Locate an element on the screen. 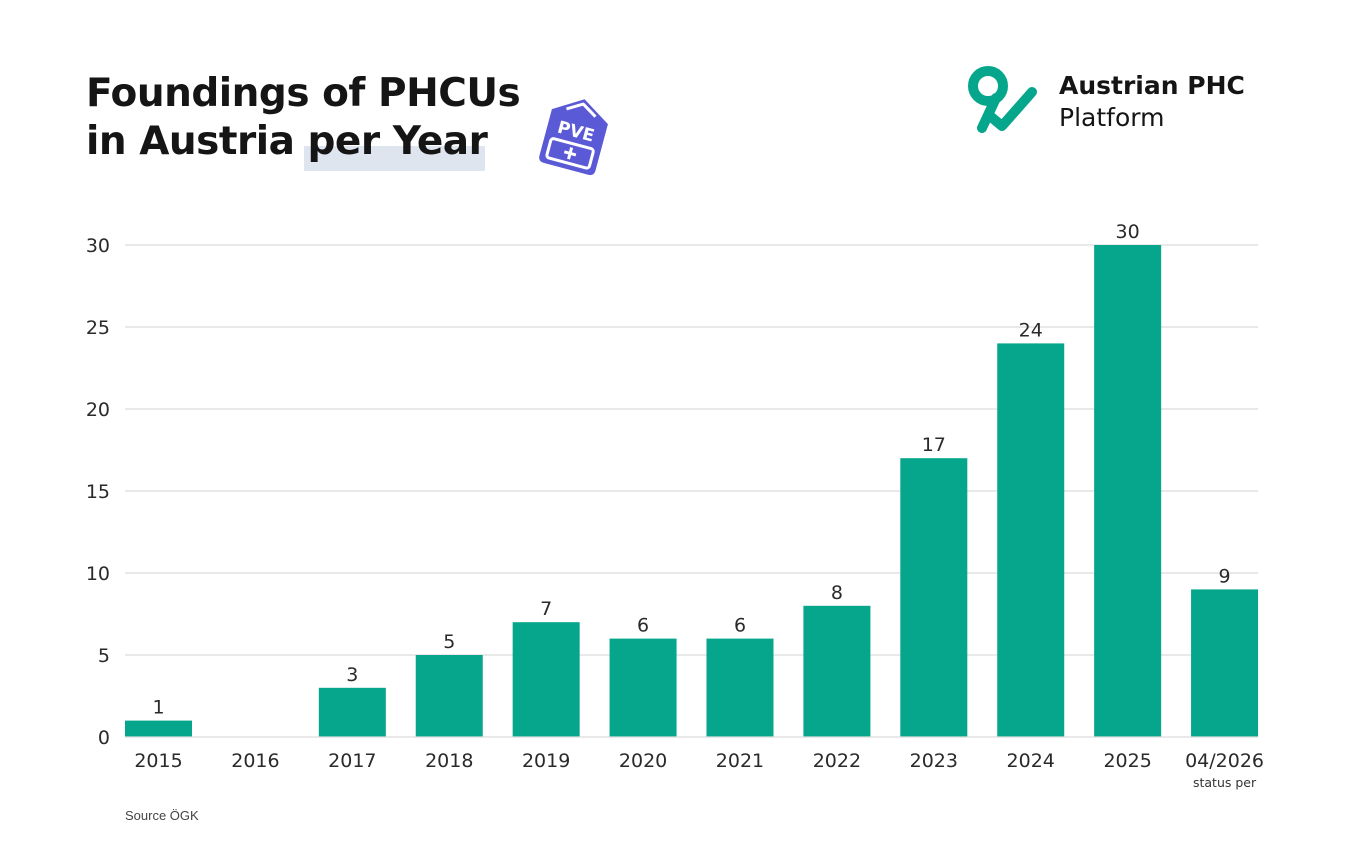 The height and width of the screenshot is (860, 1350). data-label: 17 is located at coordinates (934, 445).